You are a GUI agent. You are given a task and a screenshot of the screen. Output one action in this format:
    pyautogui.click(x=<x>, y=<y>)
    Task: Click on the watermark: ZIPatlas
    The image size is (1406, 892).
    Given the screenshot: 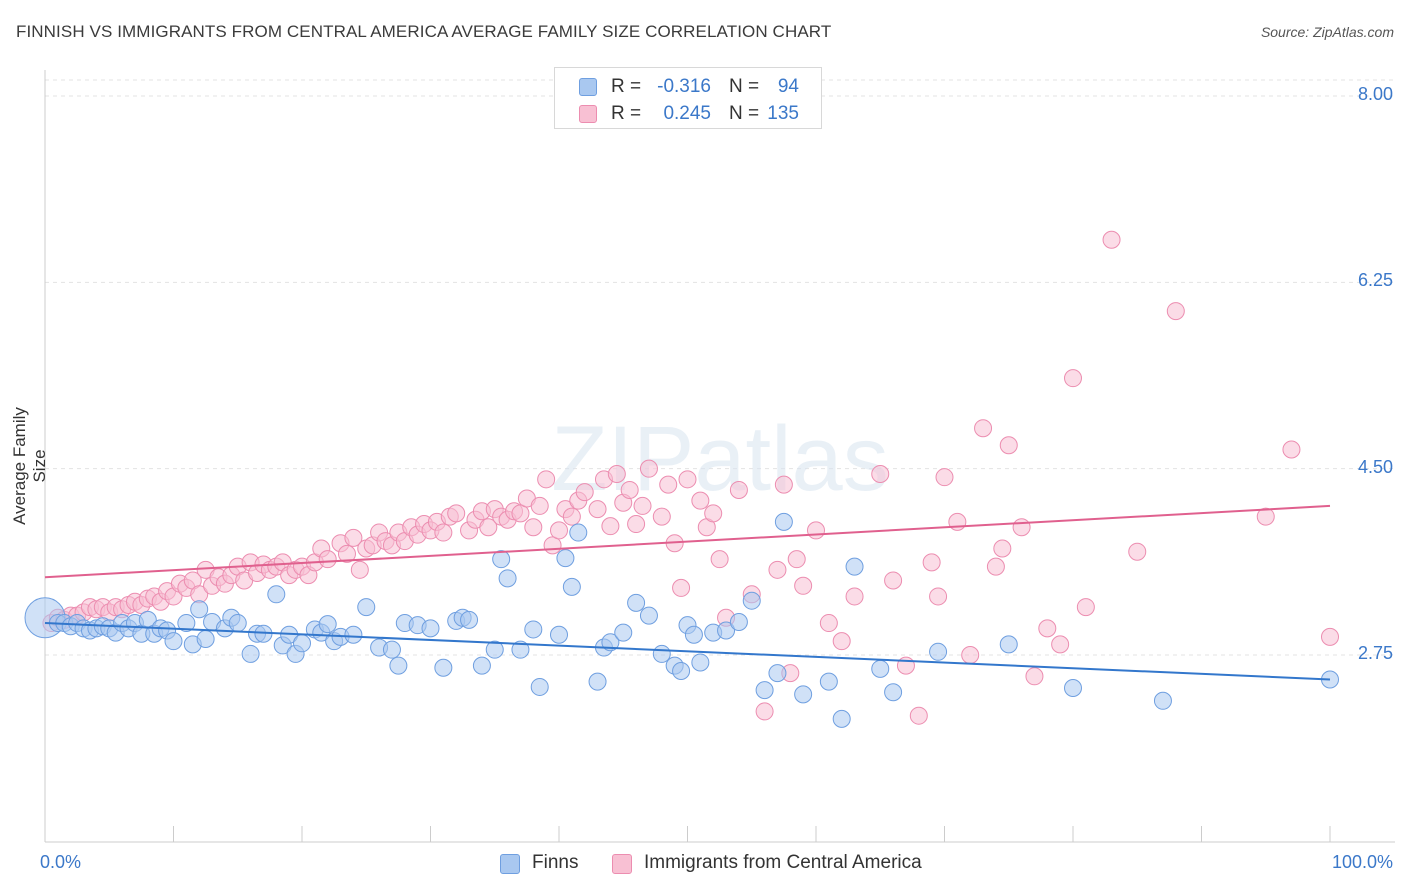 What is the action you would take?
    pyautogui.click(x=719, y=459)
    